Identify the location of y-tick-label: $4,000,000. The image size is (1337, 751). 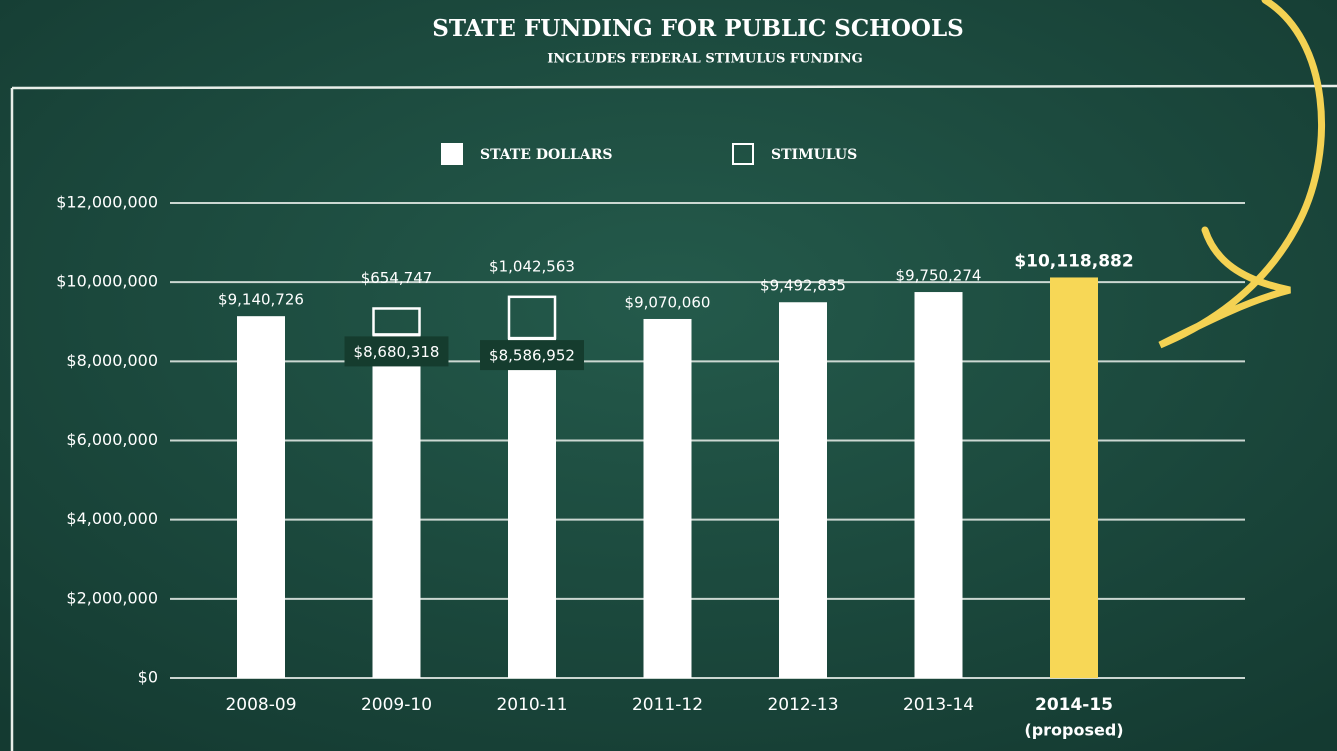
(112, 518).